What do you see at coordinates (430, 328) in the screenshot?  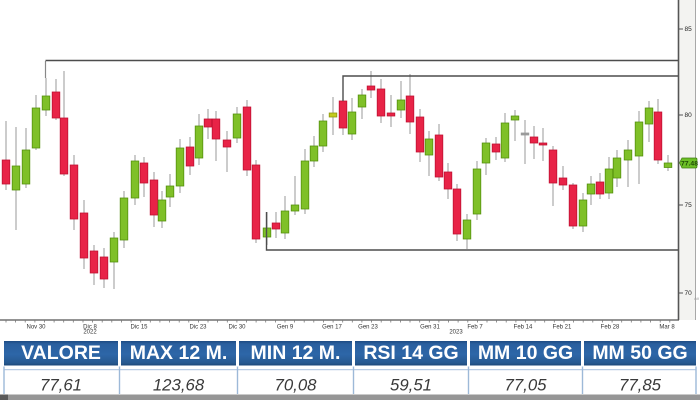 I see `svg-text: Gen 31` at bounding box center [430, 328].